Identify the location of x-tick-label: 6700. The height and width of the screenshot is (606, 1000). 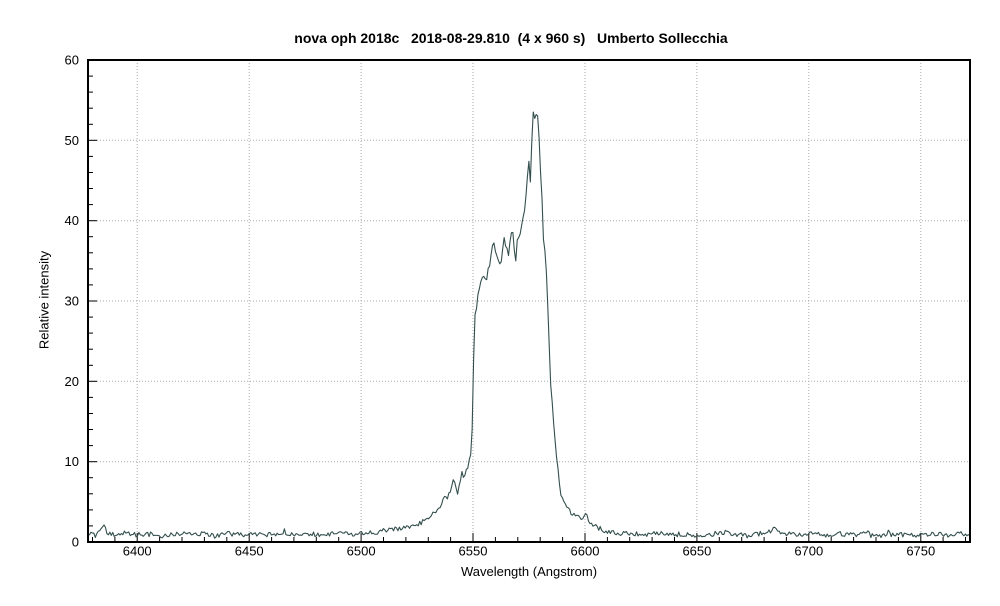
(808, 551).